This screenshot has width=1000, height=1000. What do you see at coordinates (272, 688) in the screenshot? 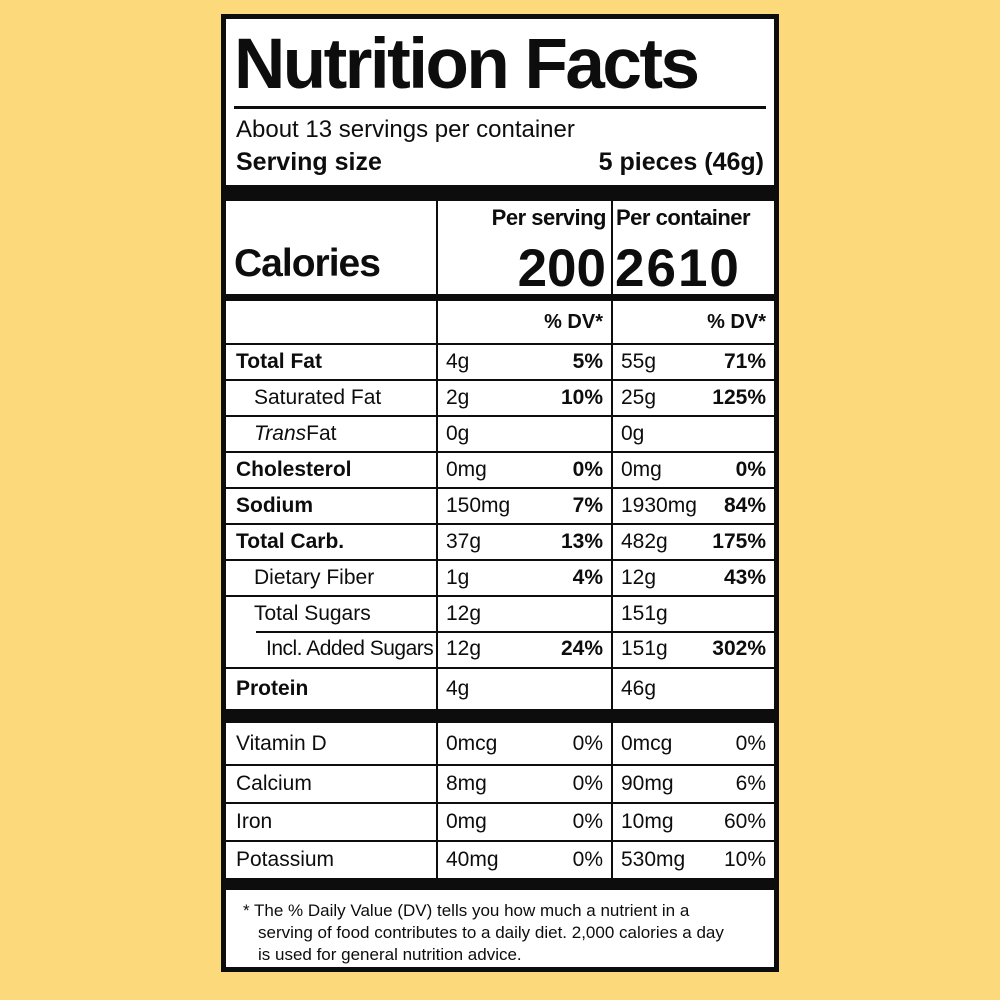
I see `nutrient-name: Protein` at bounding box center [272, 688].